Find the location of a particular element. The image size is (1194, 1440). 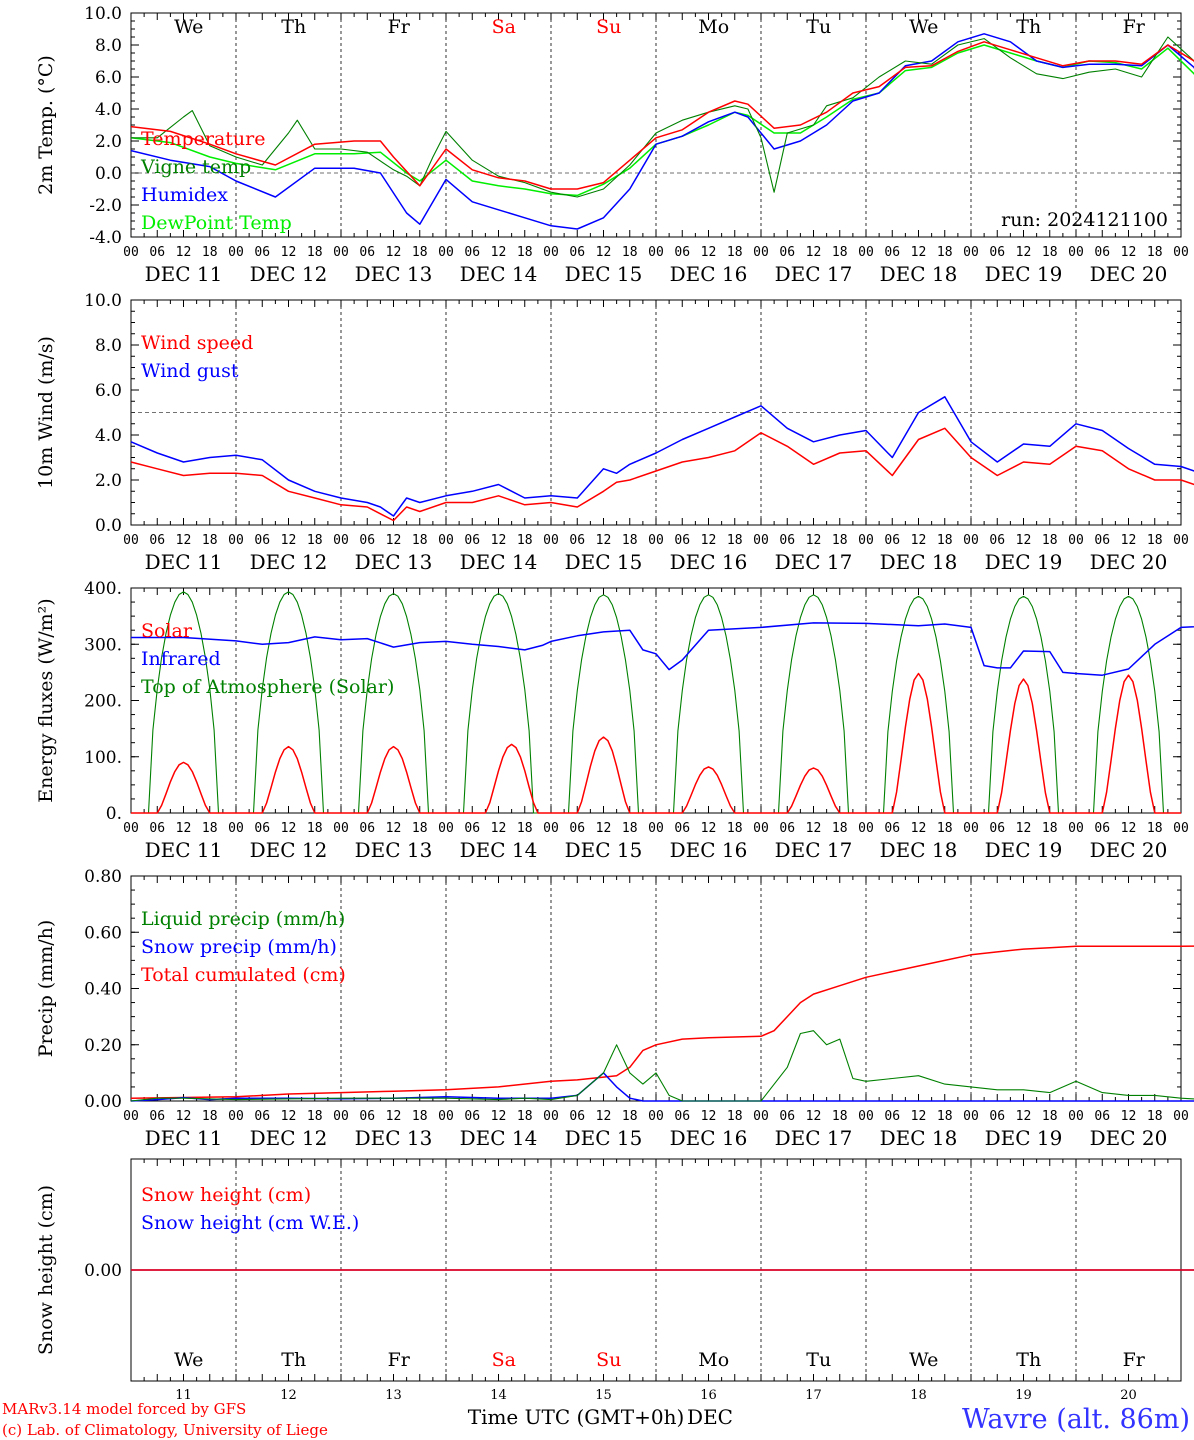

legend-entry: Wind gust is located at coordinates (190, 371).